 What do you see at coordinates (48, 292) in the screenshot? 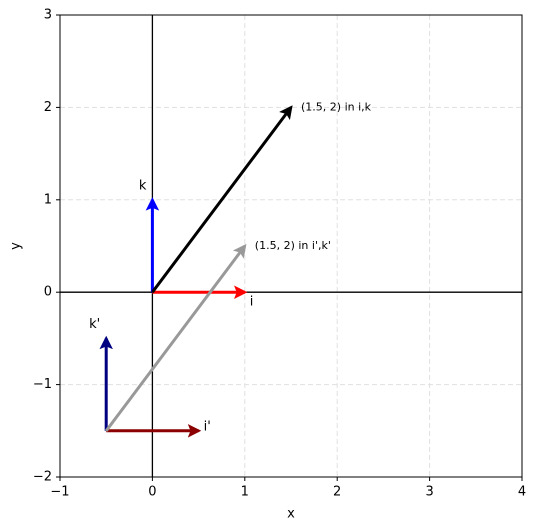
I see `y-tick-label: 0` at bounding box center [48, 292].